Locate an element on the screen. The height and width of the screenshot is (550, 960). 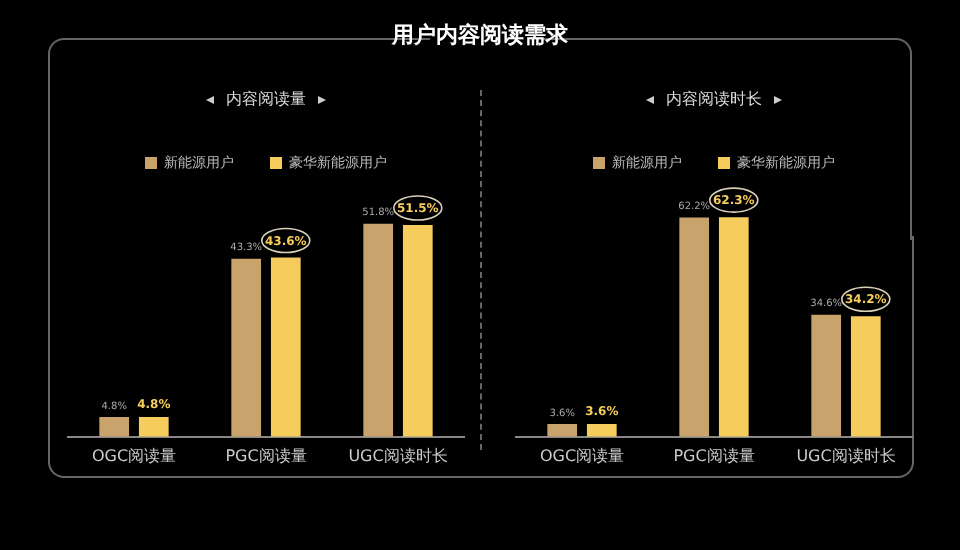
chart-subtitle: 内容阅读时长 is located at coordinates (714, 99).